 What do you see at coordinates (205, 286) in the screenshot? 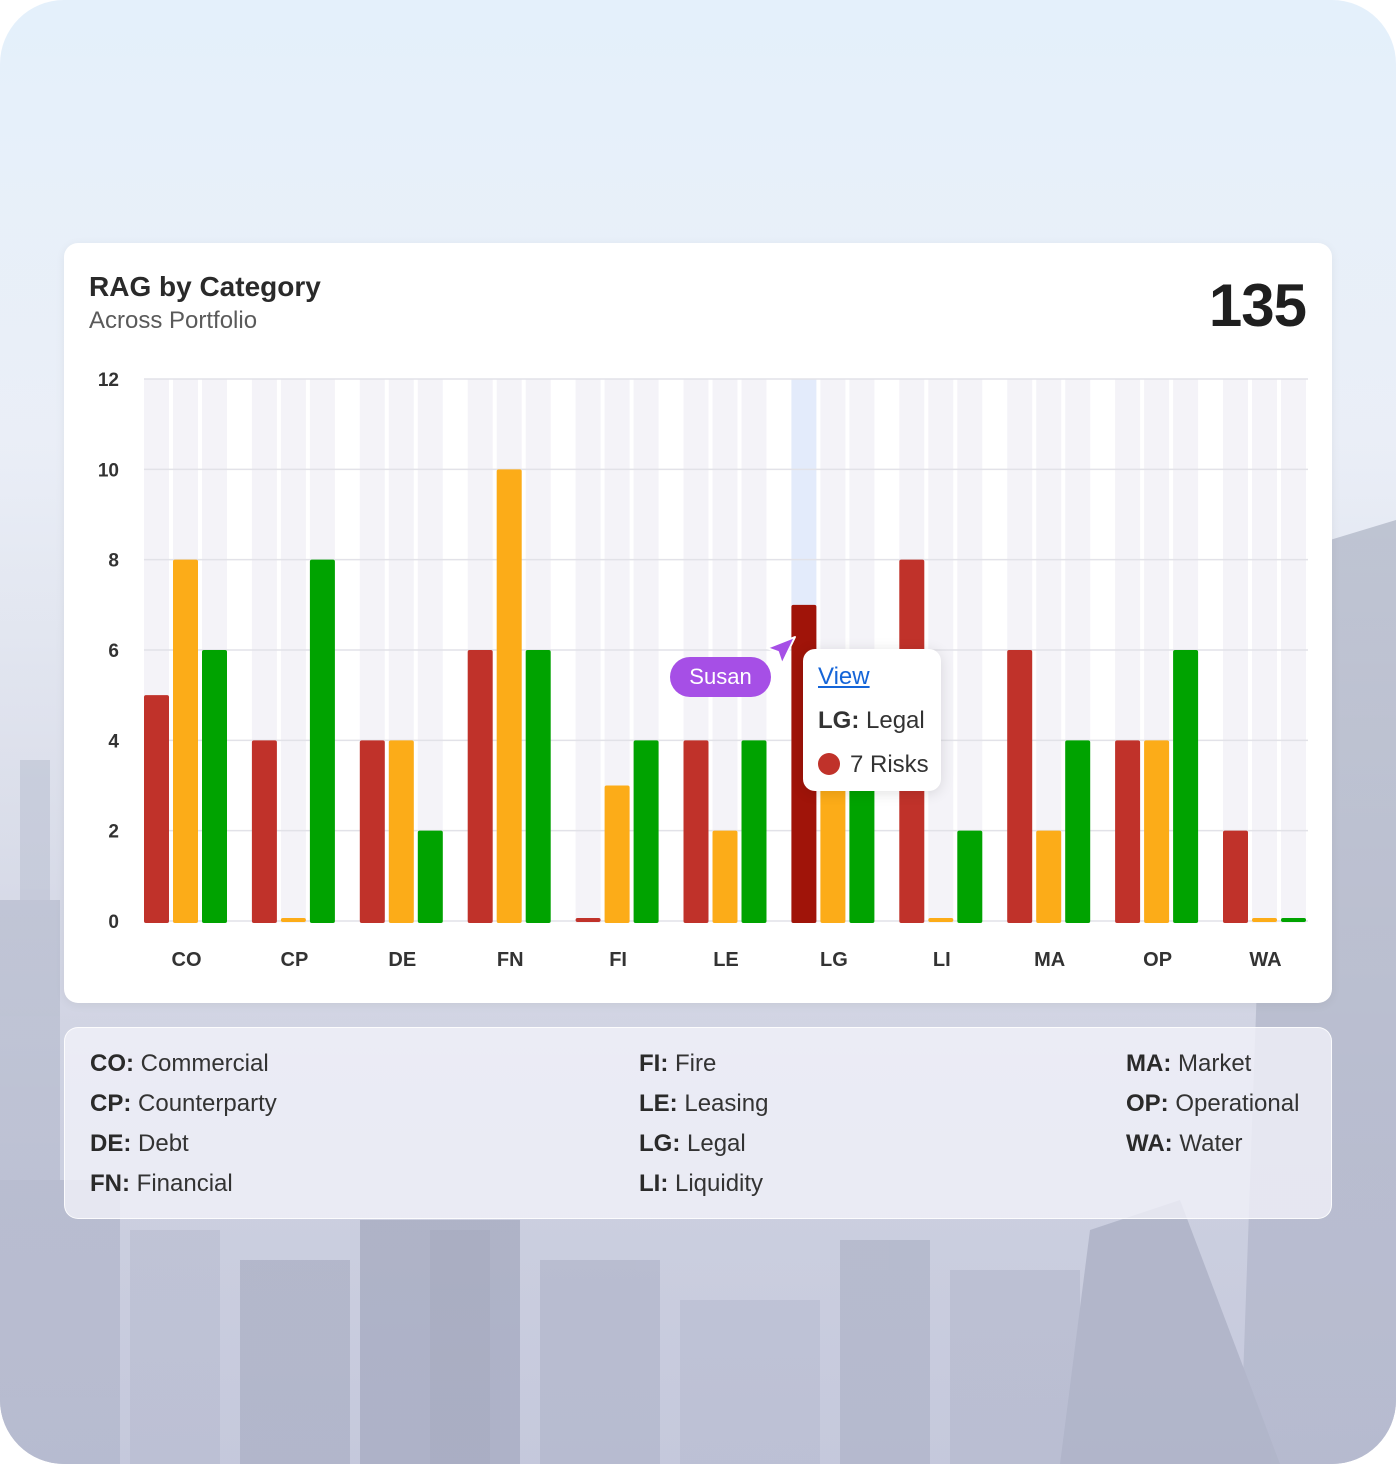
I see `chart-title: RAG by Category` at bounding box center [205, 286].